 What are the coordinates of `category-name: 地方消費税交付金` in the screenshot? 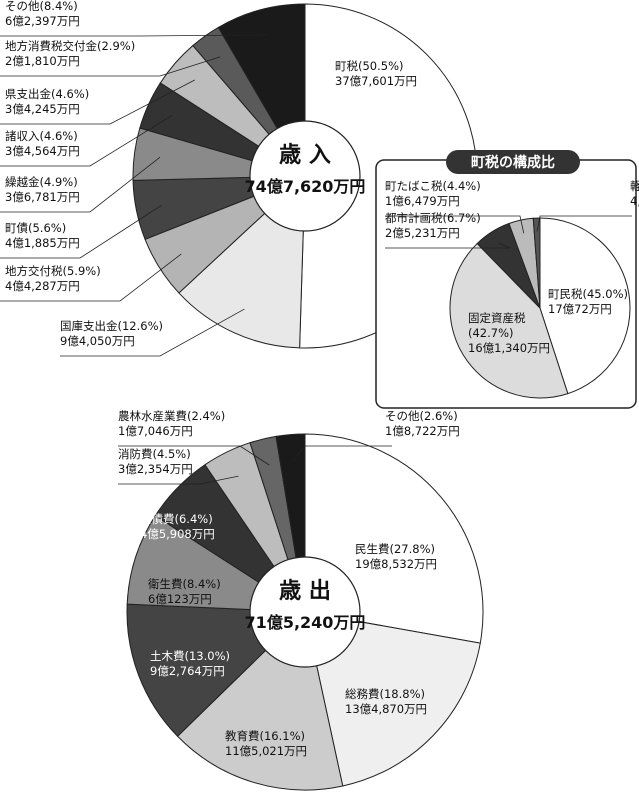 It's located at (51, 46).